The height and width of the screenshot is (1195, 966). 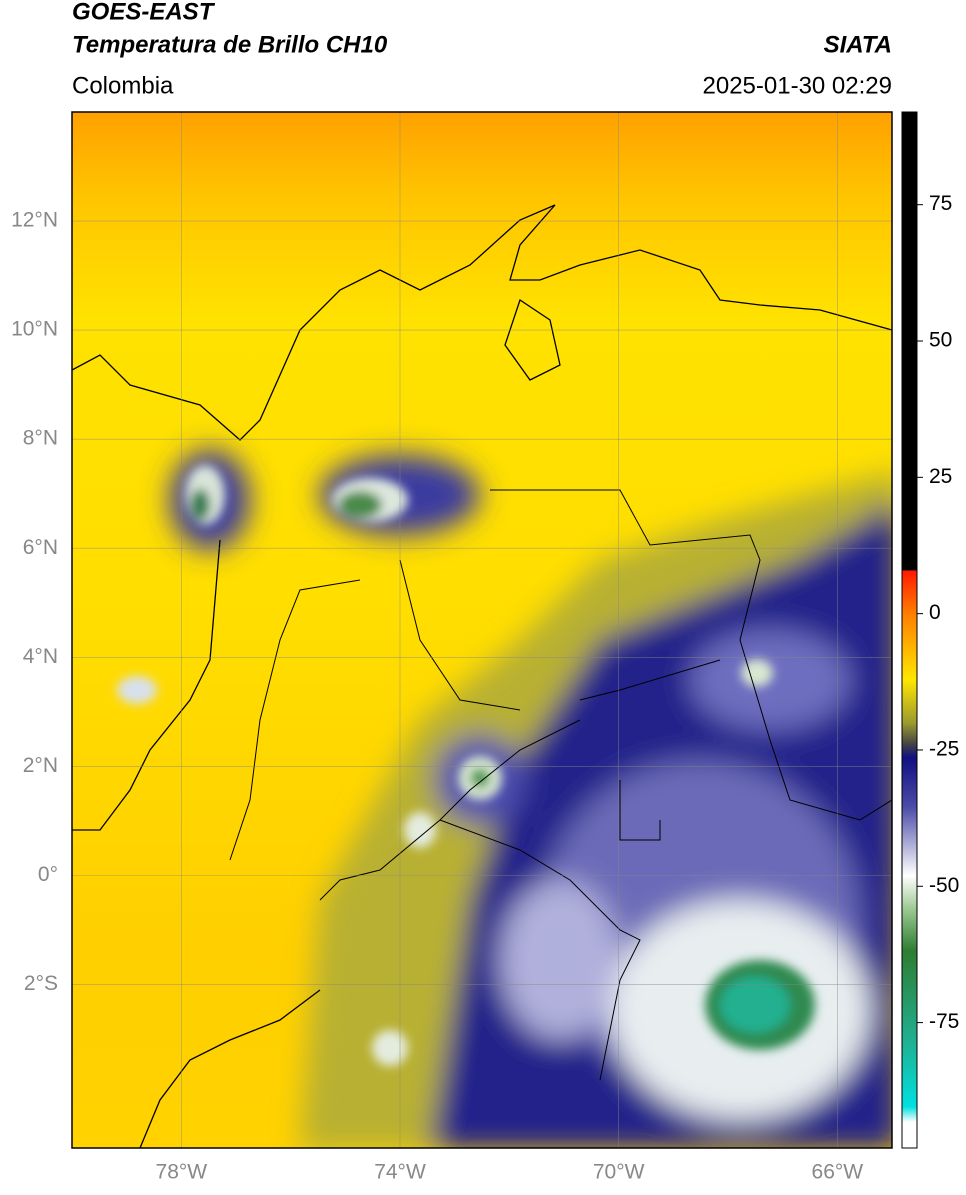 What do you see at coordinates (41, 983) in the screenshot?
I see `lat-tick-label: 2°S` at bounding box center [41, 983].